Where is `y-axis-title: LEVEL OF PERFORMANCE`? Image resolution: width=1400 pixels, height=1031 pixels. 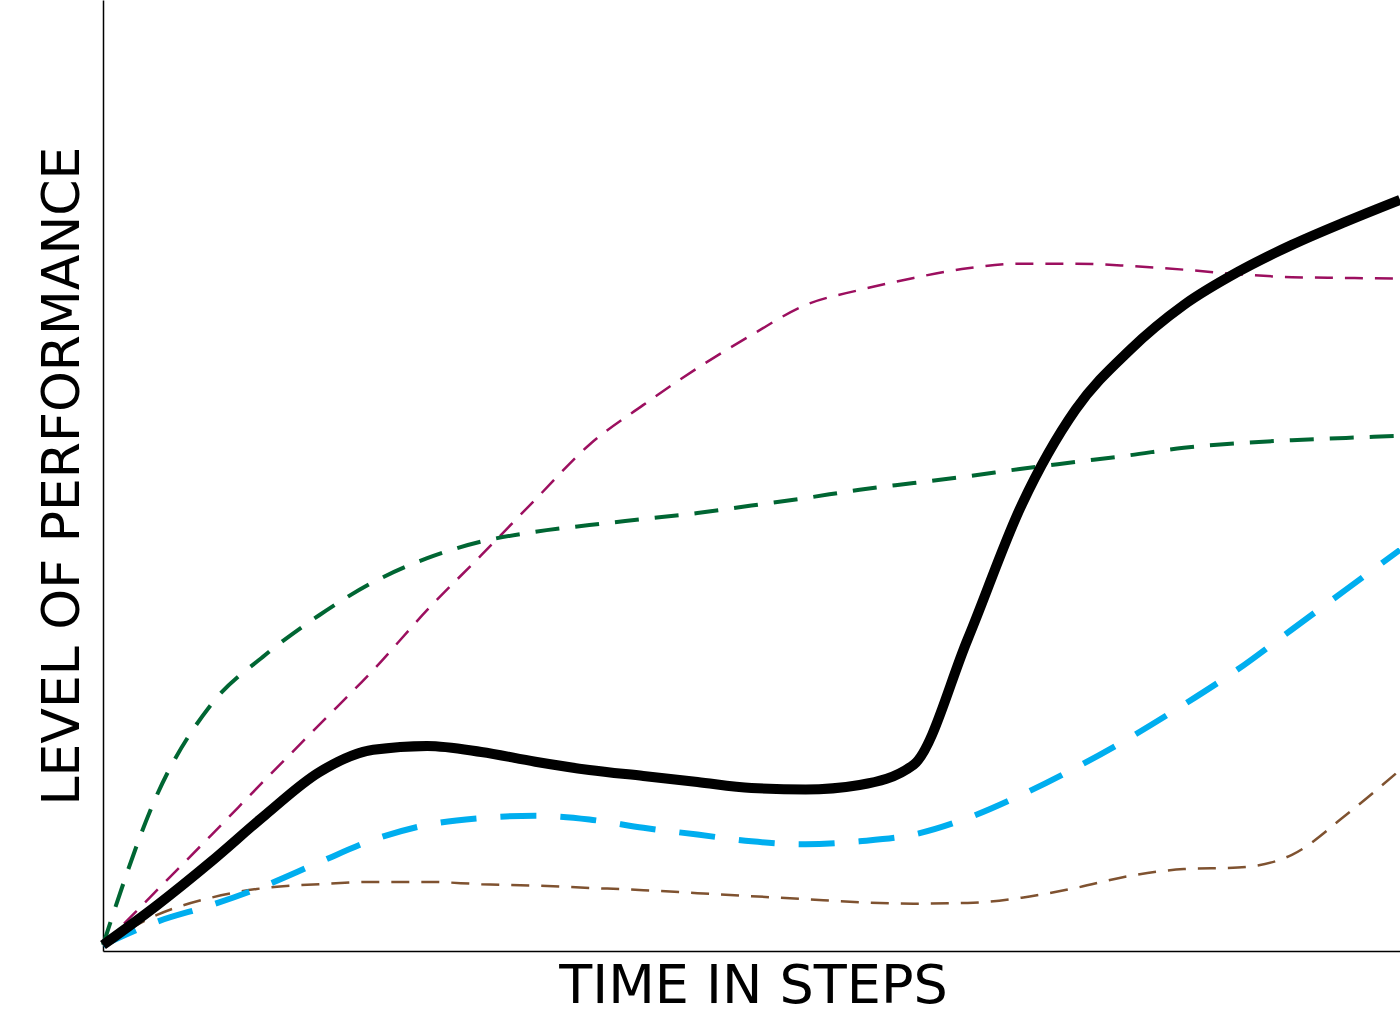
y-axis-title: LEVEL OF PERFORMANCE is located at coordinates (60, 476).